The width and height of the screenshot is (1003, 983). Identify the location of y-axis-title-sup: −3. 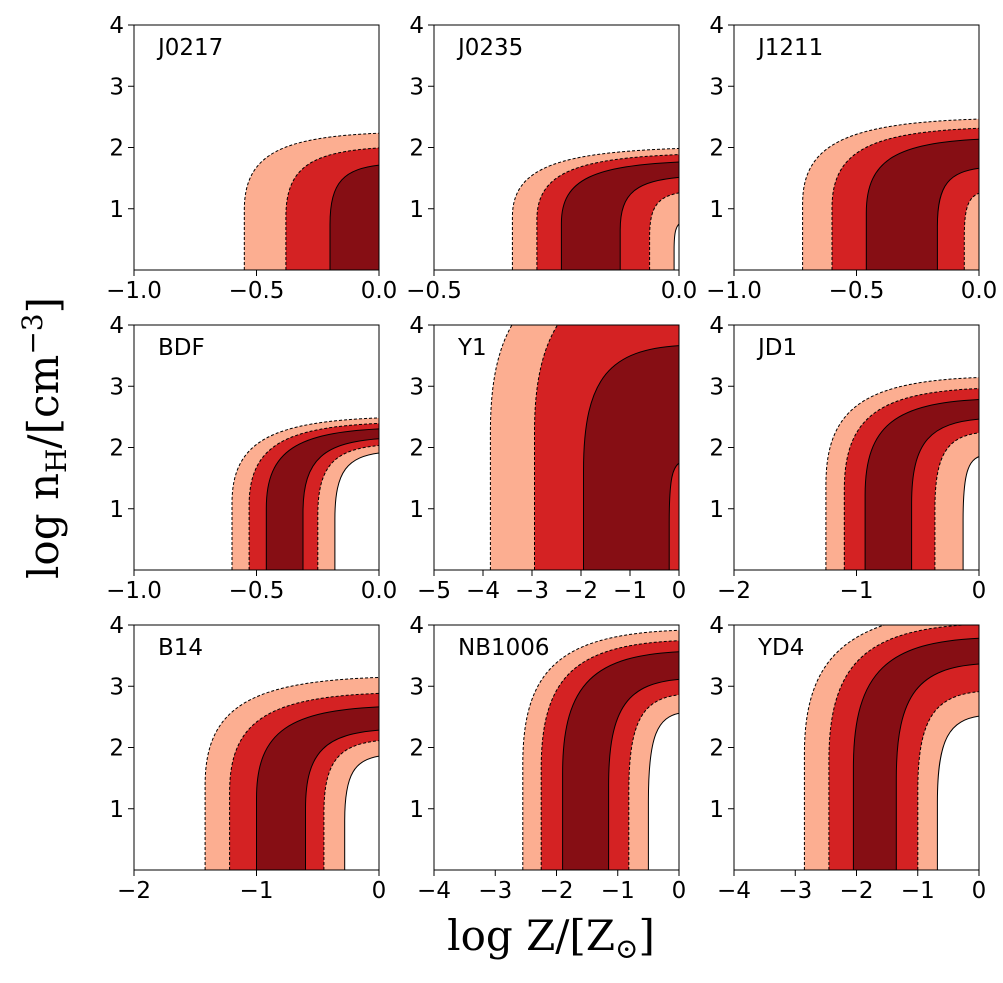
(32, 333).